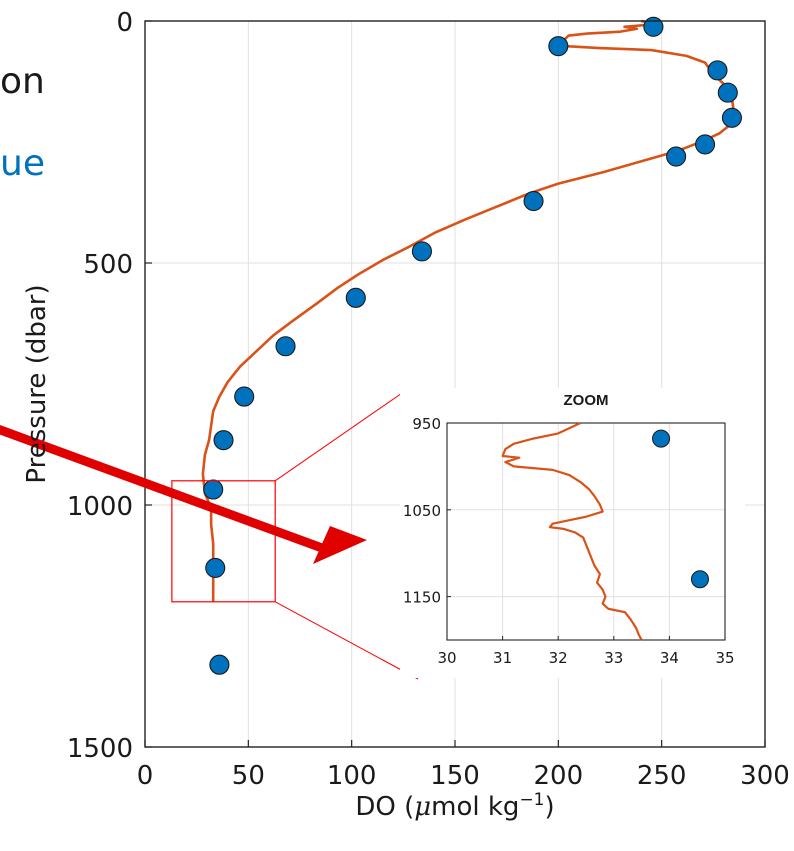  I want to click on cropped-text-line1: on, so click(22, 81).